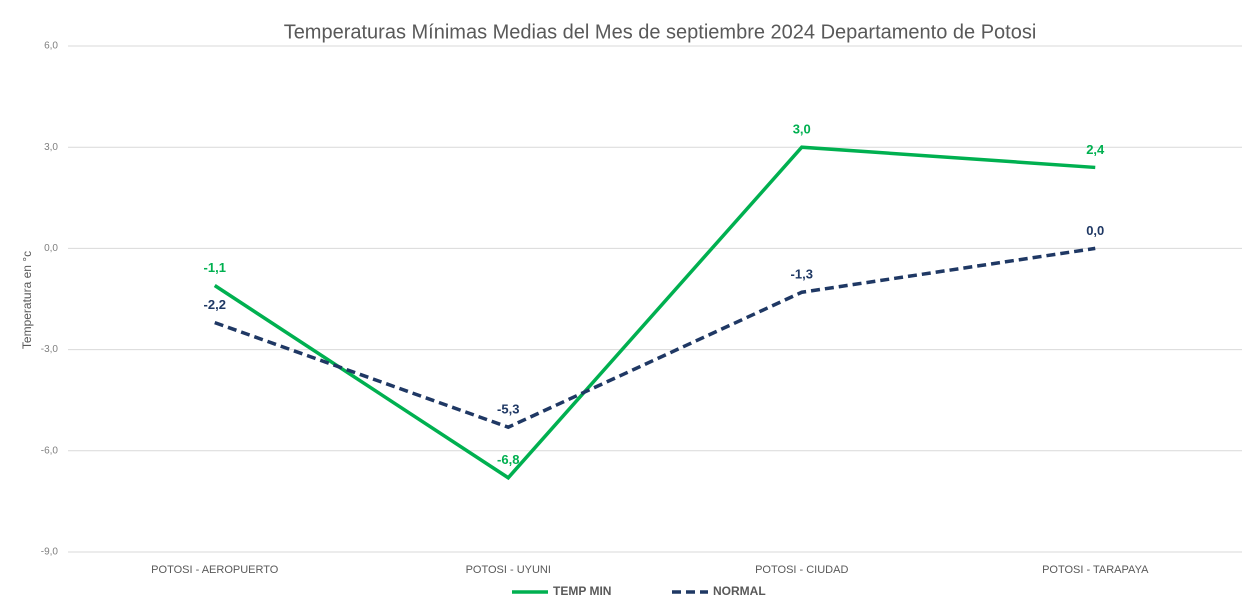 The height and width of the screenshot is (604, 1244). I want to click on x-tick-label: POTOSI - UYUNI, so click(508, 570).